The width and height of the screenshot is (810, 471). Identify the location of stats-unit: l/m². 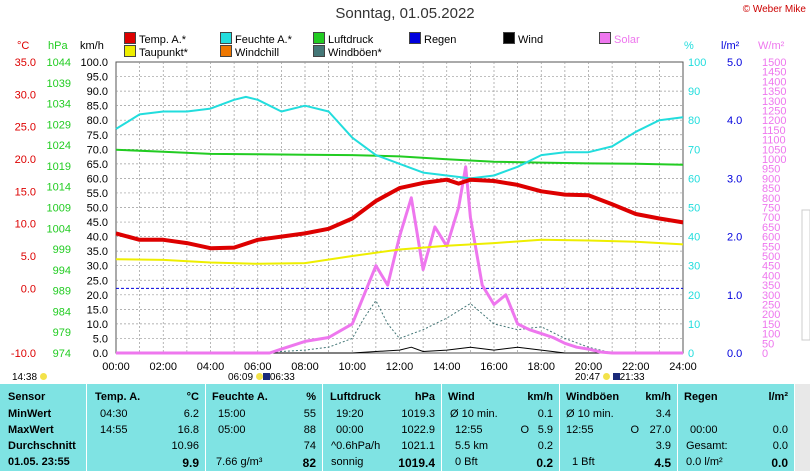
(778, 397).